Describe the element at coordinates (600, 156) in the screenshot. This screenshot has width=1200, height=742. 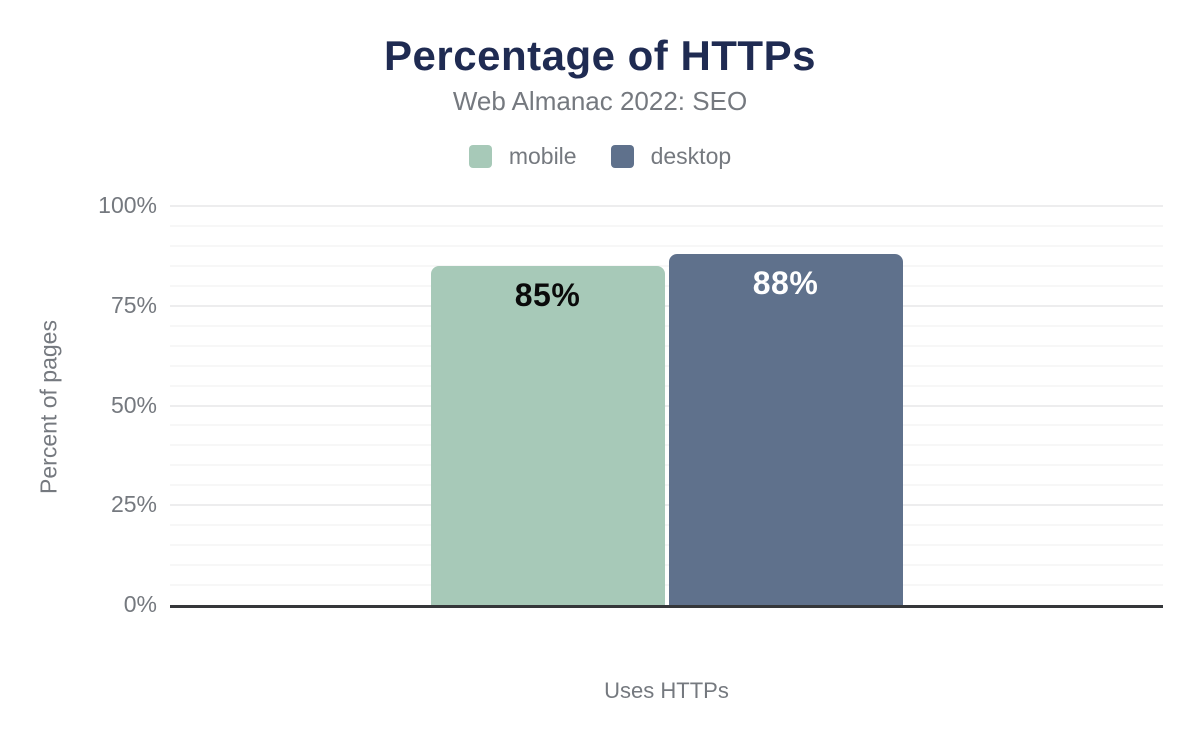
I see `legend: mobile desktop` at that location.